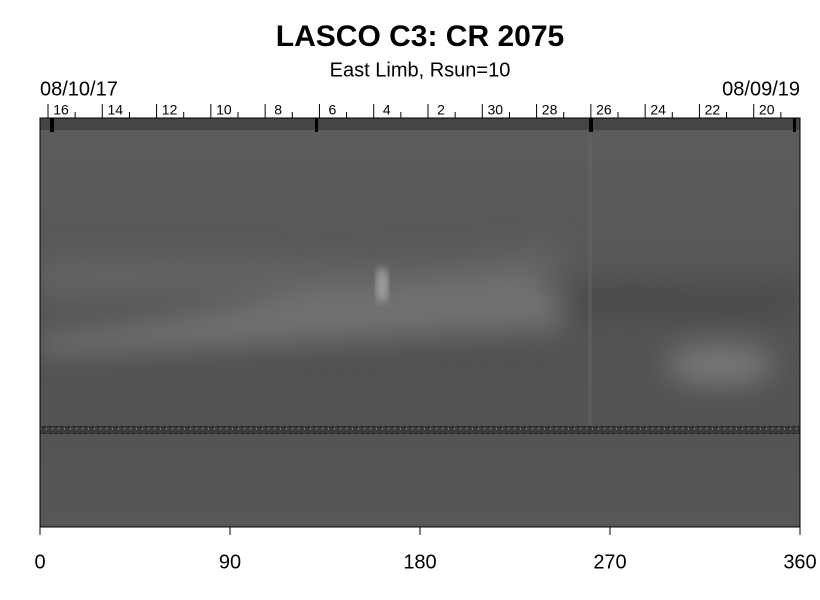  Describe the element at coordinates (420, 70) in the screenshot. I see `chart-subtitle: East Limb, Rsun=10` at that location.